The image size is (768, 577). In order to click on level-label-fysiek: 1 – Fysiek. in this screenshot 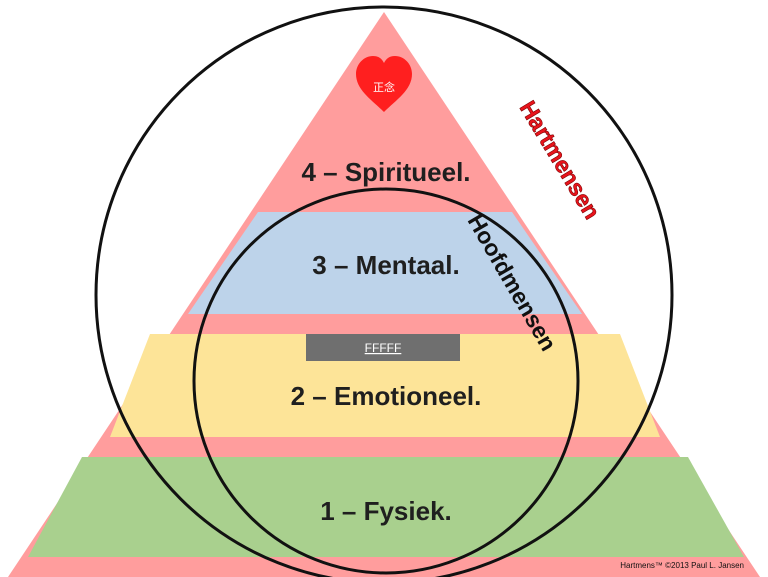, I will do `click(386, 511)`.